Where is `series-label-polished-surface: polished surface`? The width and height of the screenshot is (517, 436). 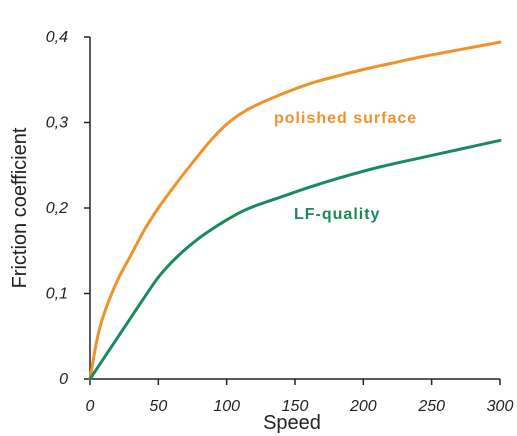 series-label-polished-surface: polished surface is located at coordinates (345, 118).